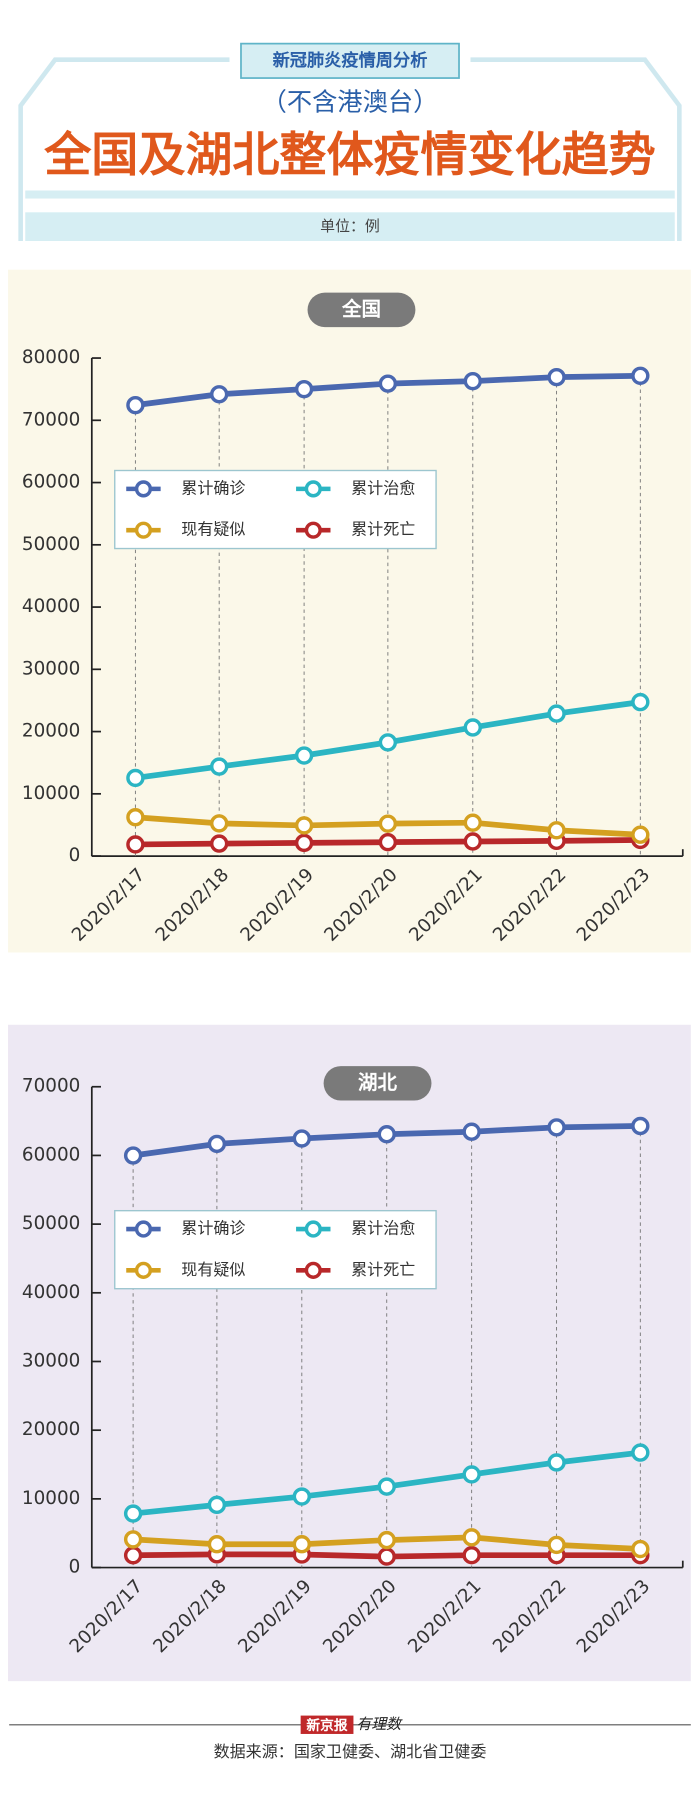 The height and width of the screenshot is (1812, 700). What do you see at coordinates (350, 194) in the screenshot?
I see `band` at bounding box center [350, 194].